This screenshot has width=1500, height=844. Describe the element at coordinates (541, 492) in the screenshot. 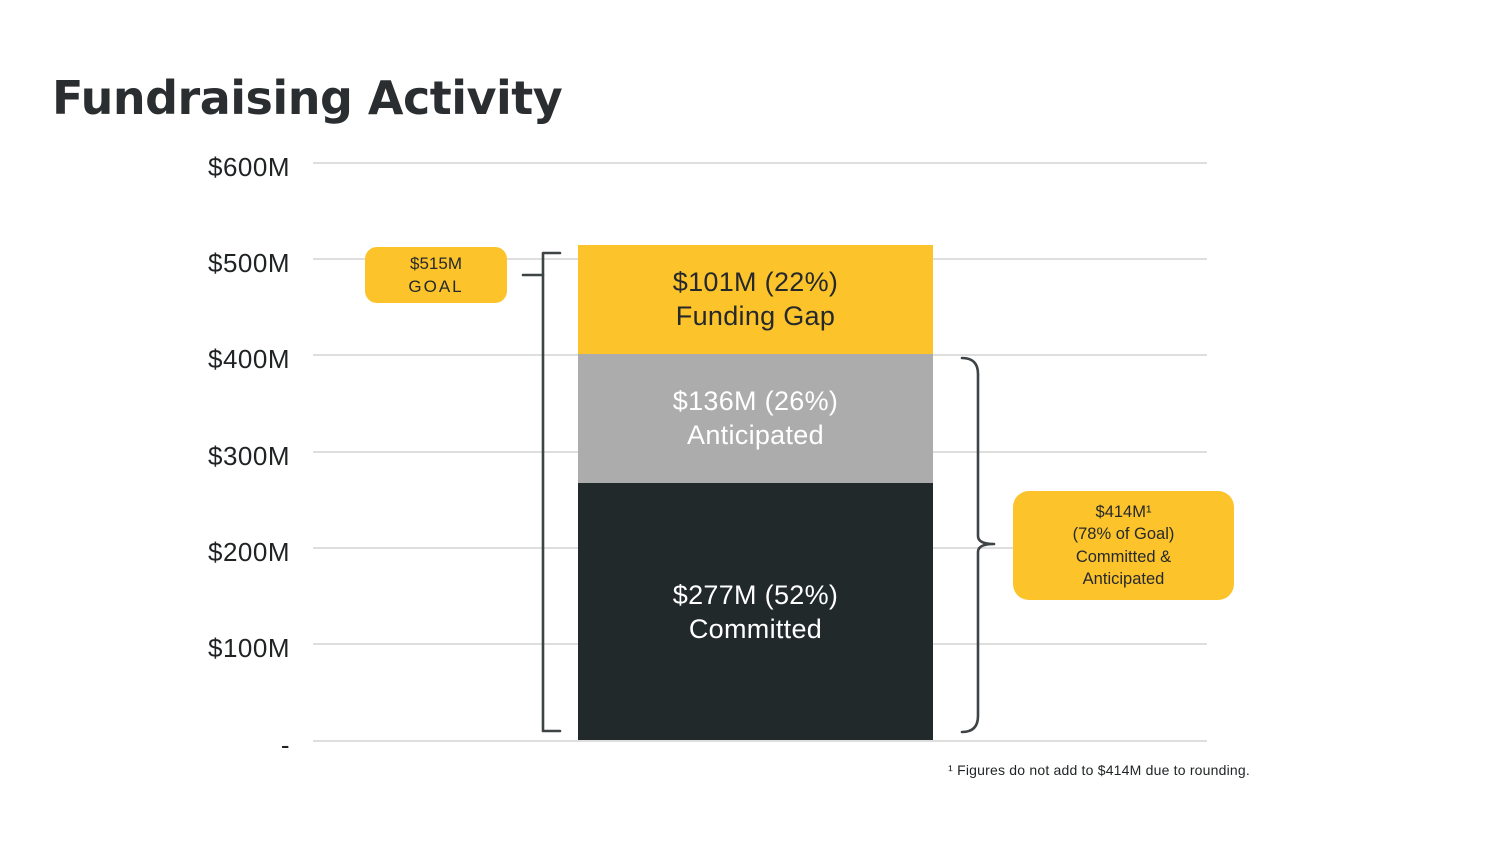

I see `goal-bracket-icon` at that location.